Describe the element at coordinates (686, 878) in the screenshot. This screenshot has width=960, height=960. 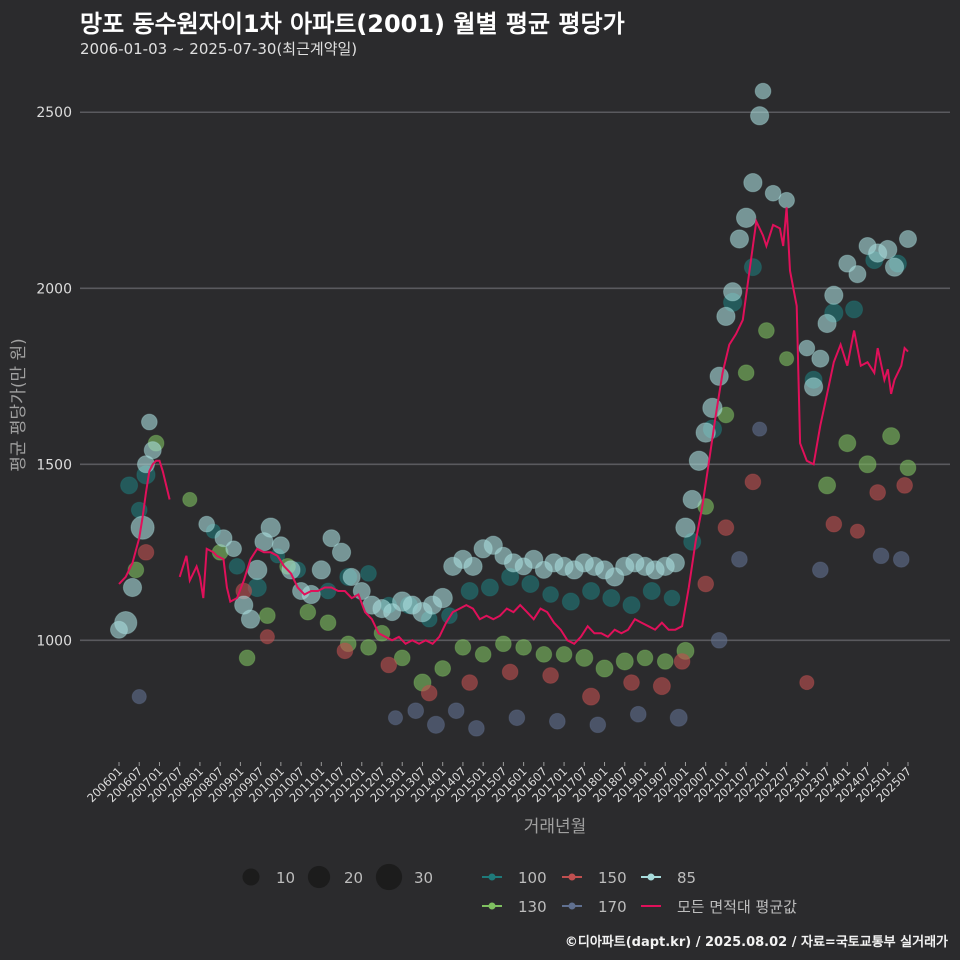
I see `legend-label-85: 85` at that location.